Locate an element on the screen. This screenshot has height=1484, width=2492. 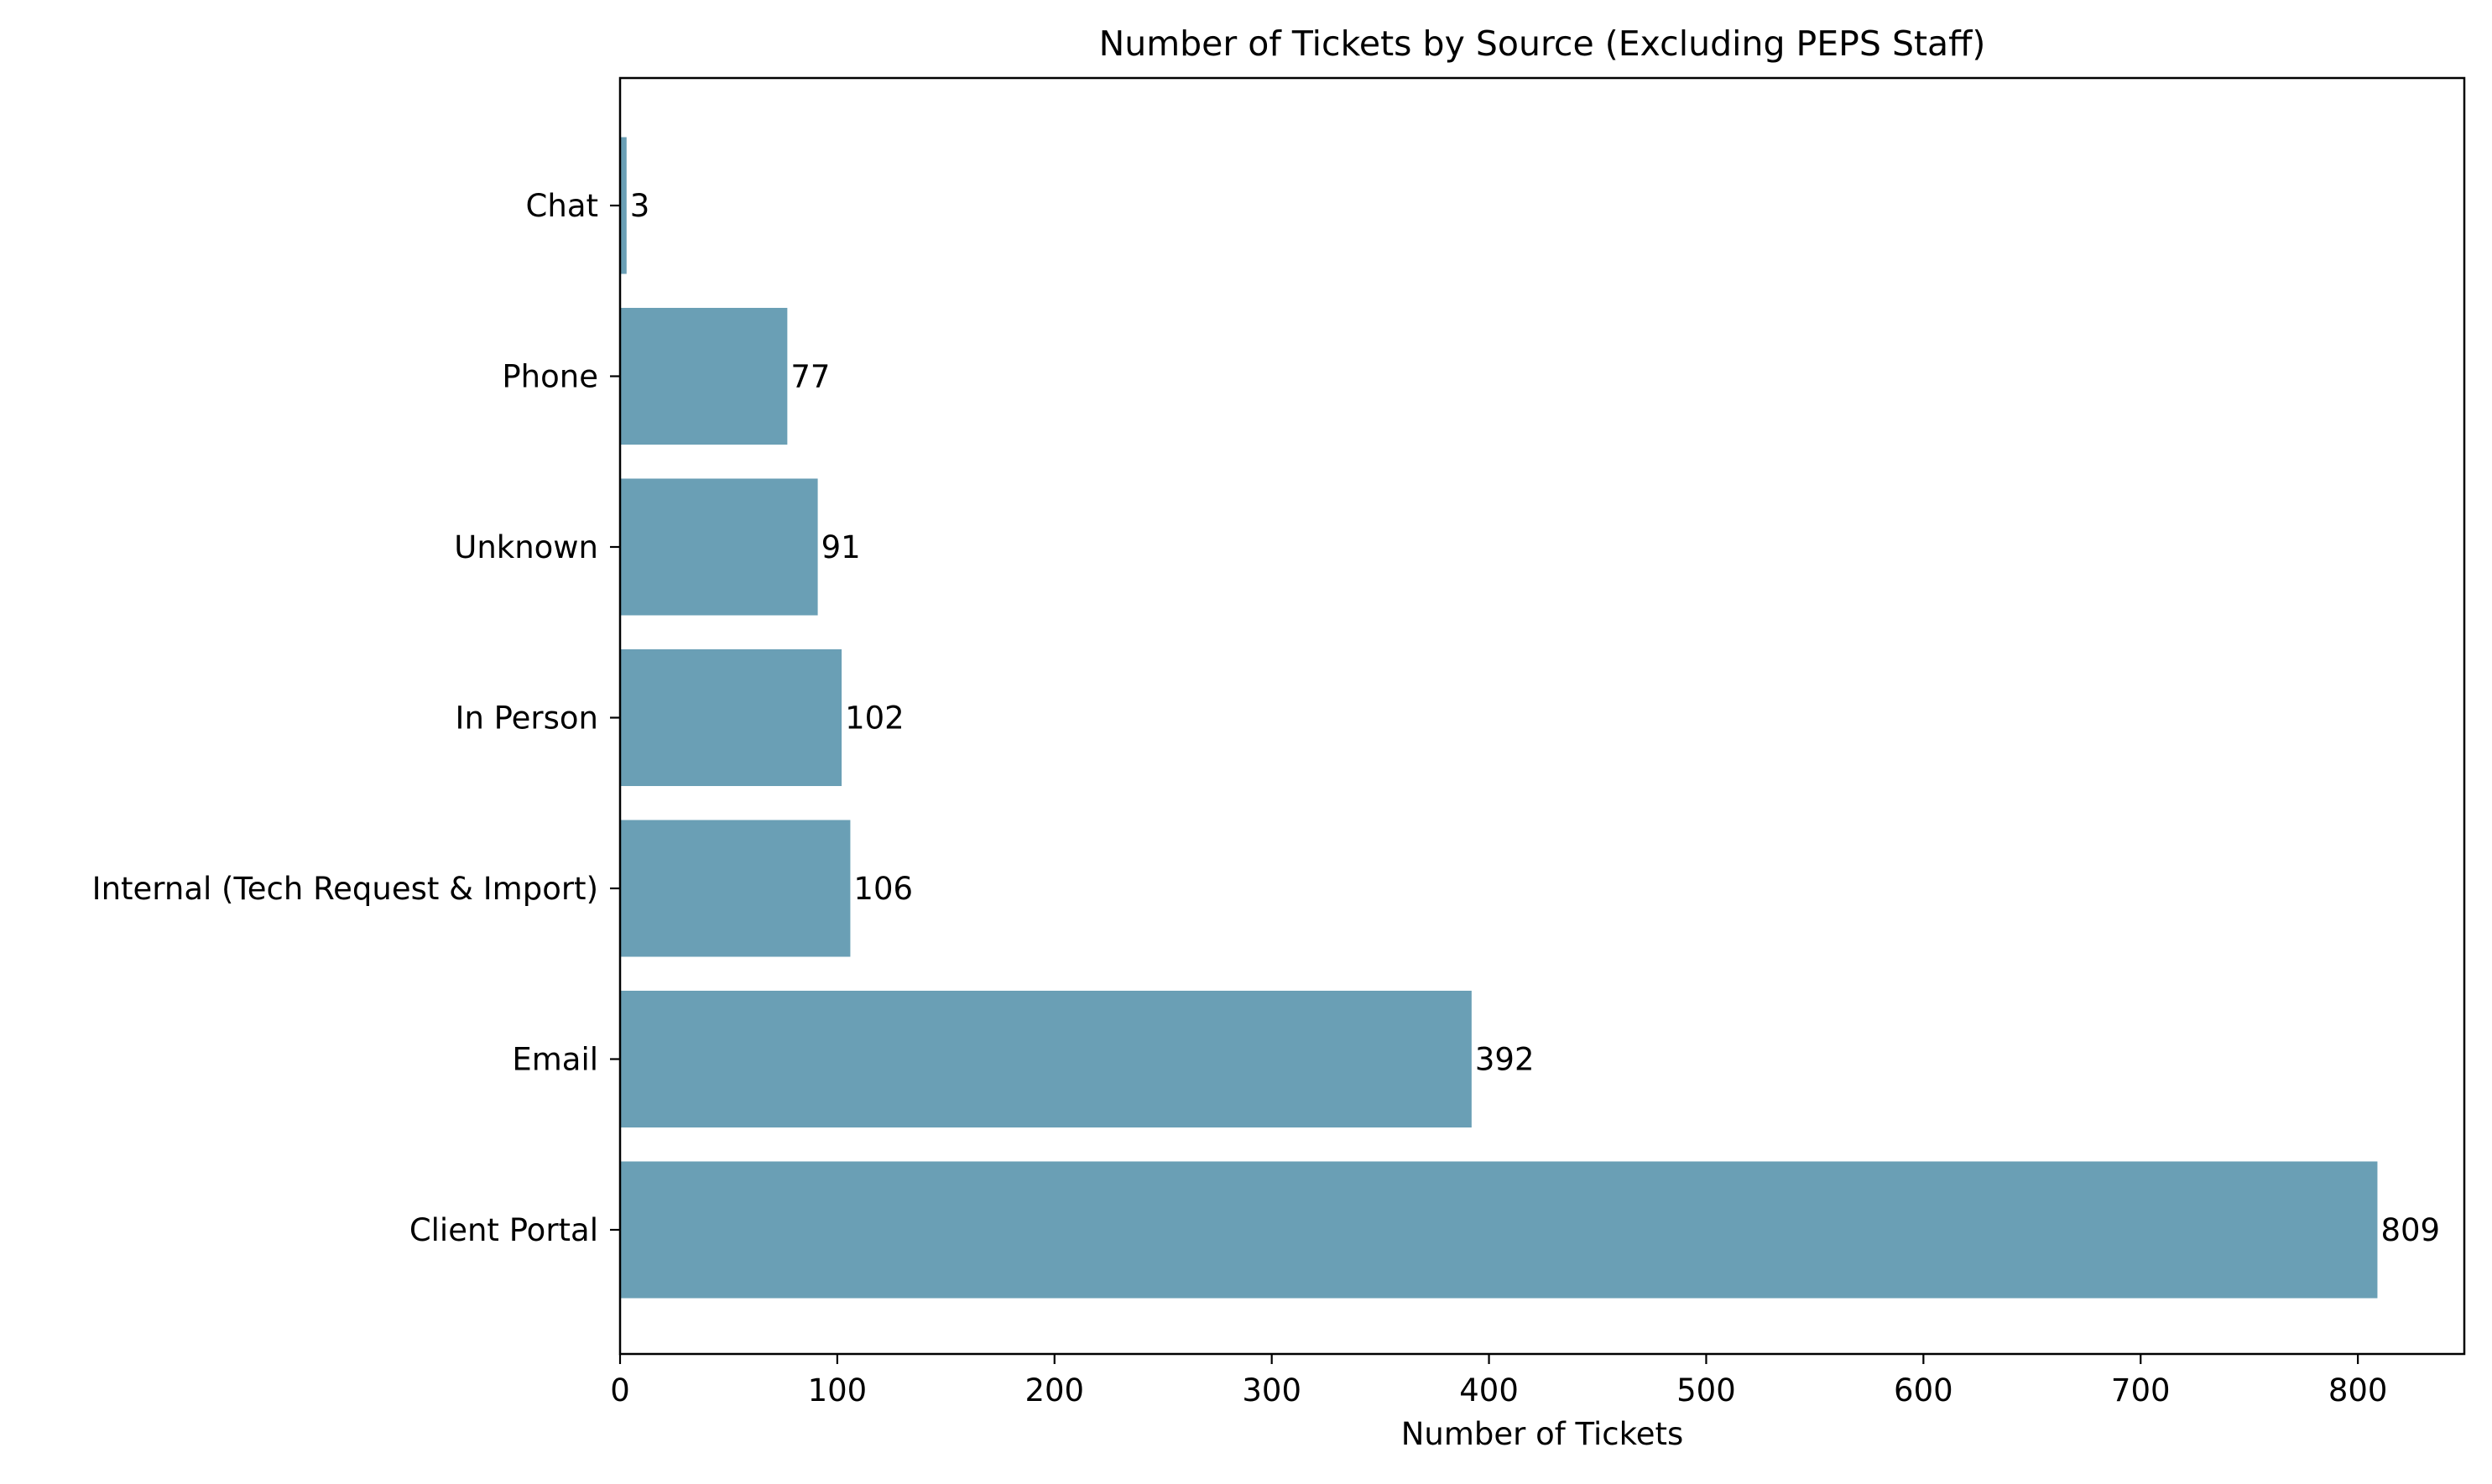
y-tick-label: Chat is located at coordinates (562, 206).